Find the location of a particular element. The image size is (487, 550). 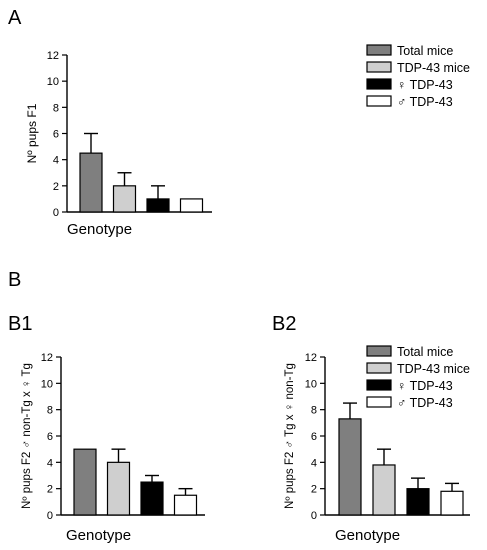

panel-label-b: B is located at coordinates (14, 280).